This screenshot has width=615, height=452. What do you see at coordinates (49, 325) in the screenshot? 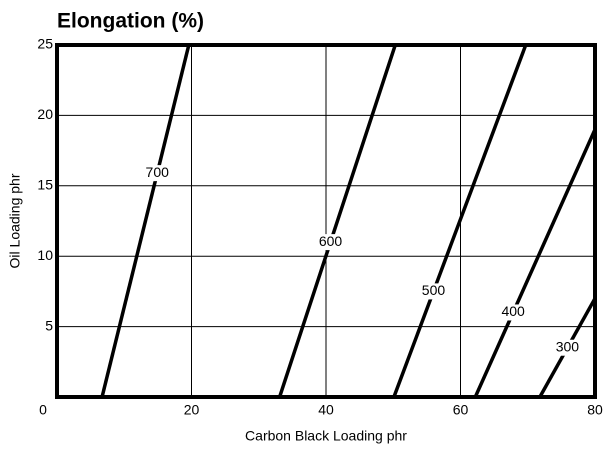
I see `y-tick-label: 5` at bounding box center [49, 325].